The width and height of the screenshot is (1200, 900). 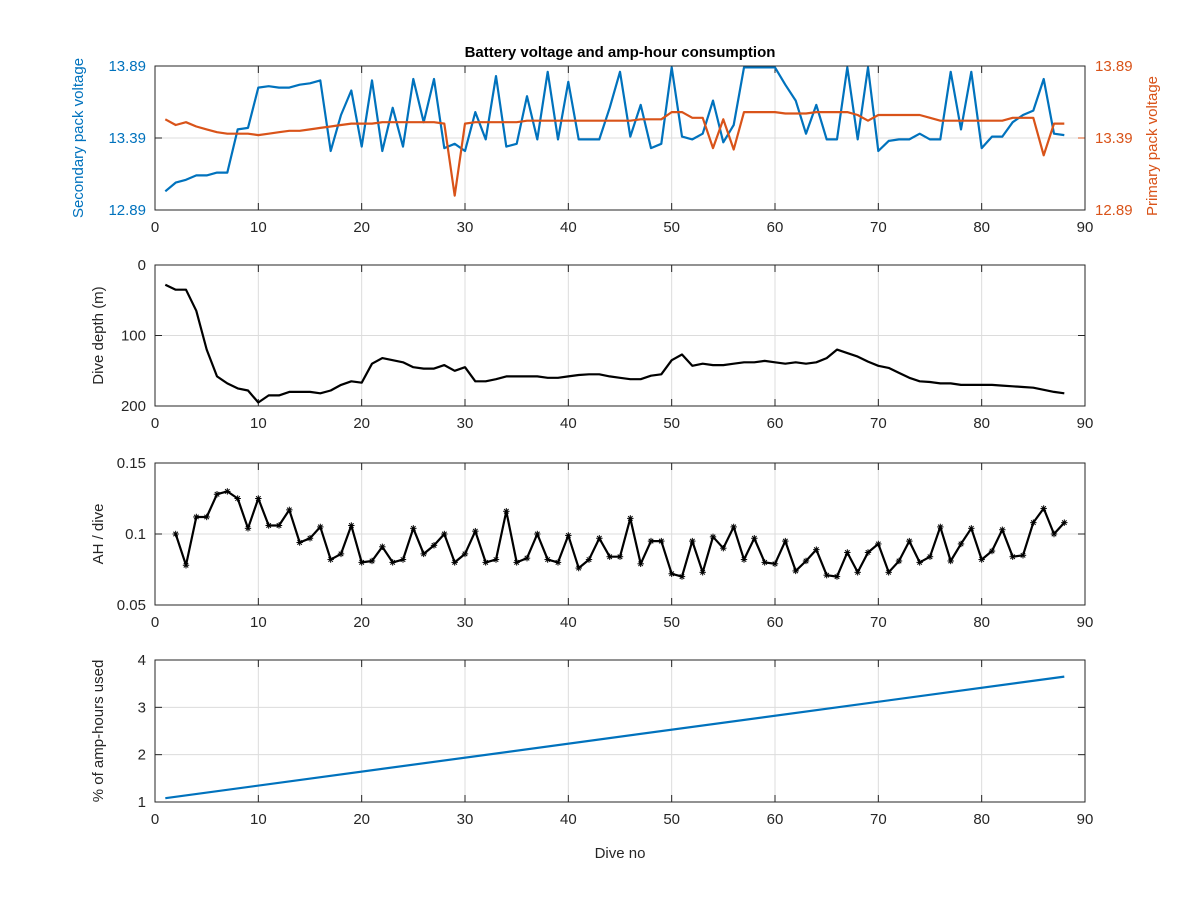 What do you see at coordinates (131, 605) in the screenshot?
I see `y-tick-label: 0.05` at bounding box center [131, 605].